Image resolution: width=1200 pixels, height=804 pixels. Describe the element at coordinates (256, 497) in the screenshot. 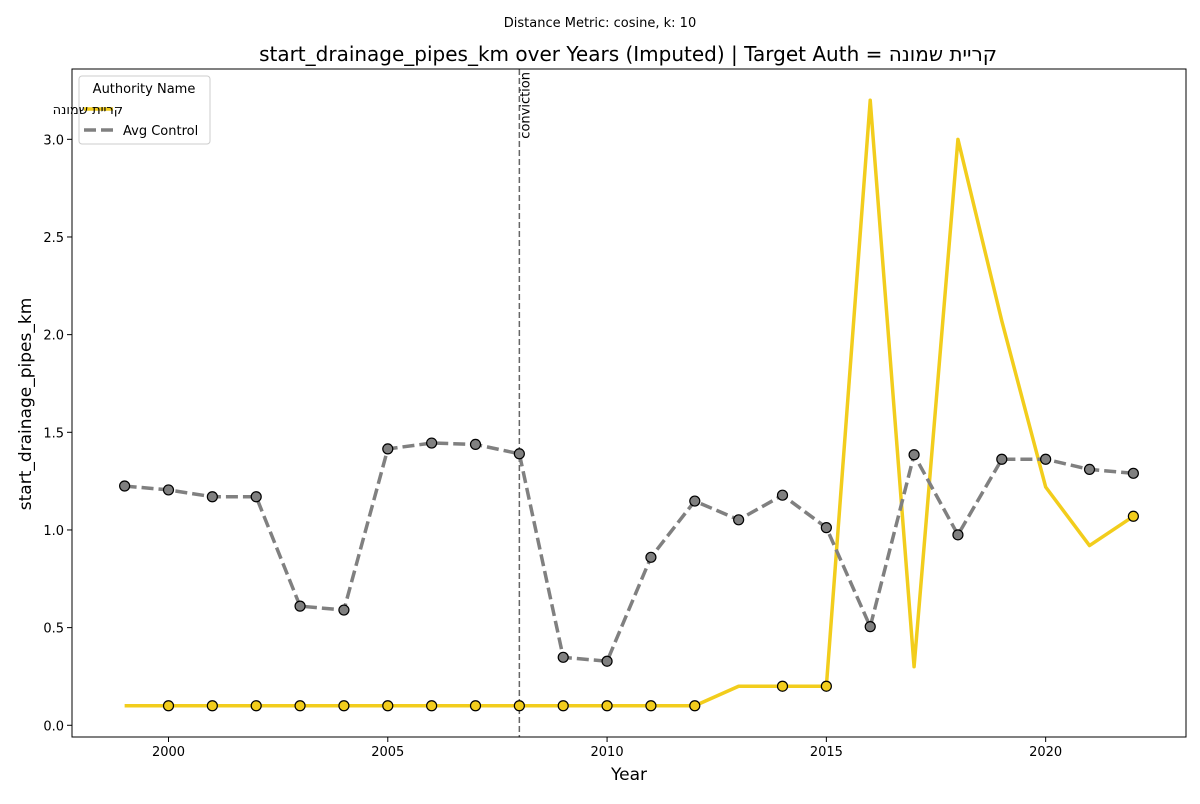

I see `point-1-2002` at that location.